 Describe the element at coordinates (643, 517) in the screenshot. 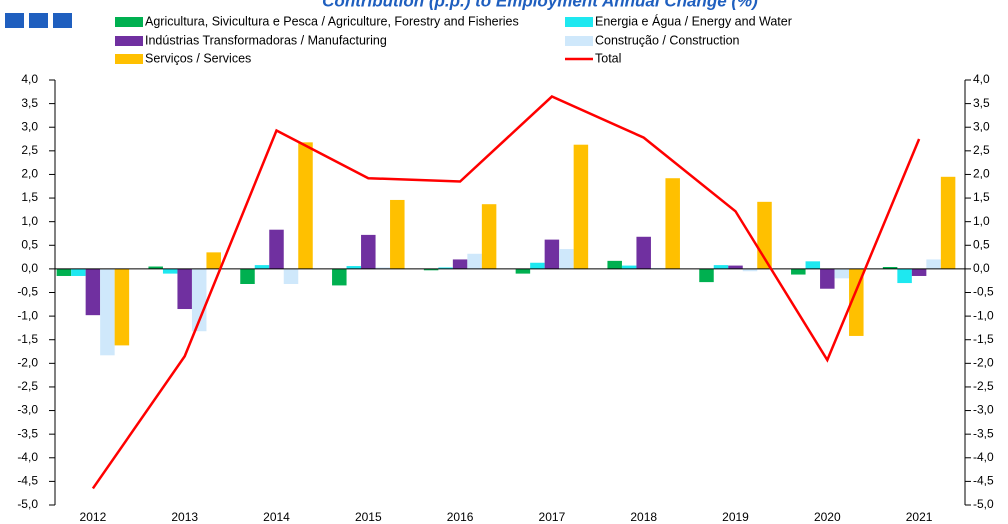

I see `x-tick-label: 2018` at that location.